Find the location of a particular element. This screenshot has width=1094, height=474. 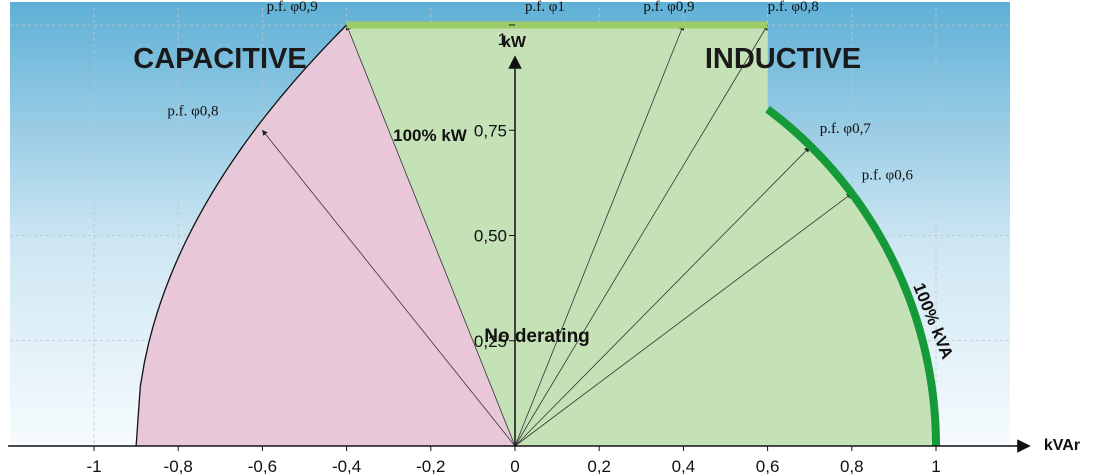

x-tick-label: -0,6 is located at coordinates (262, 465).